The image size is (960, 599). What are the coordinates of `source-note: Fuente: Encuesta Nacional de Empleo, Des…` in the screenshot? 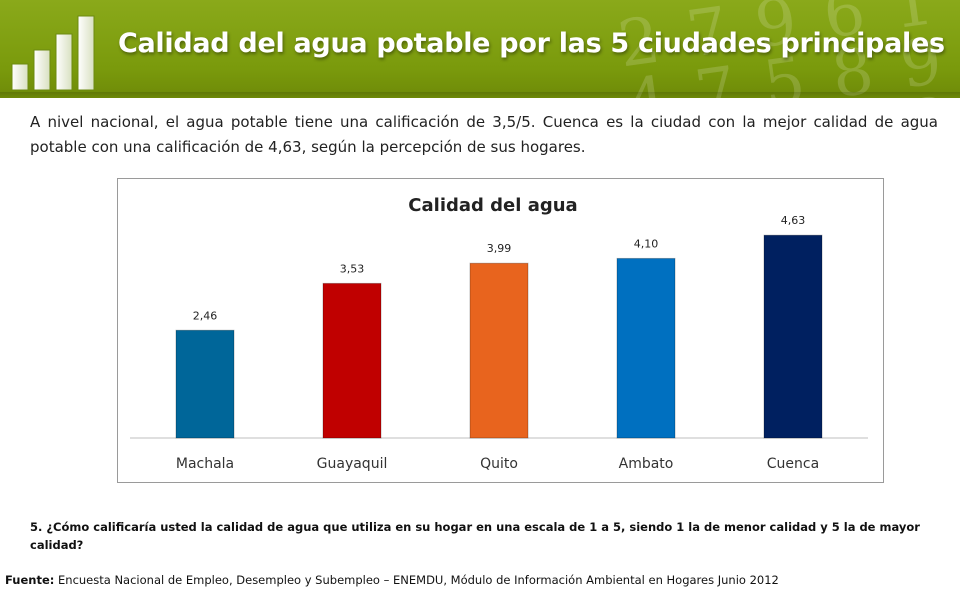 It's located at (392, 580).